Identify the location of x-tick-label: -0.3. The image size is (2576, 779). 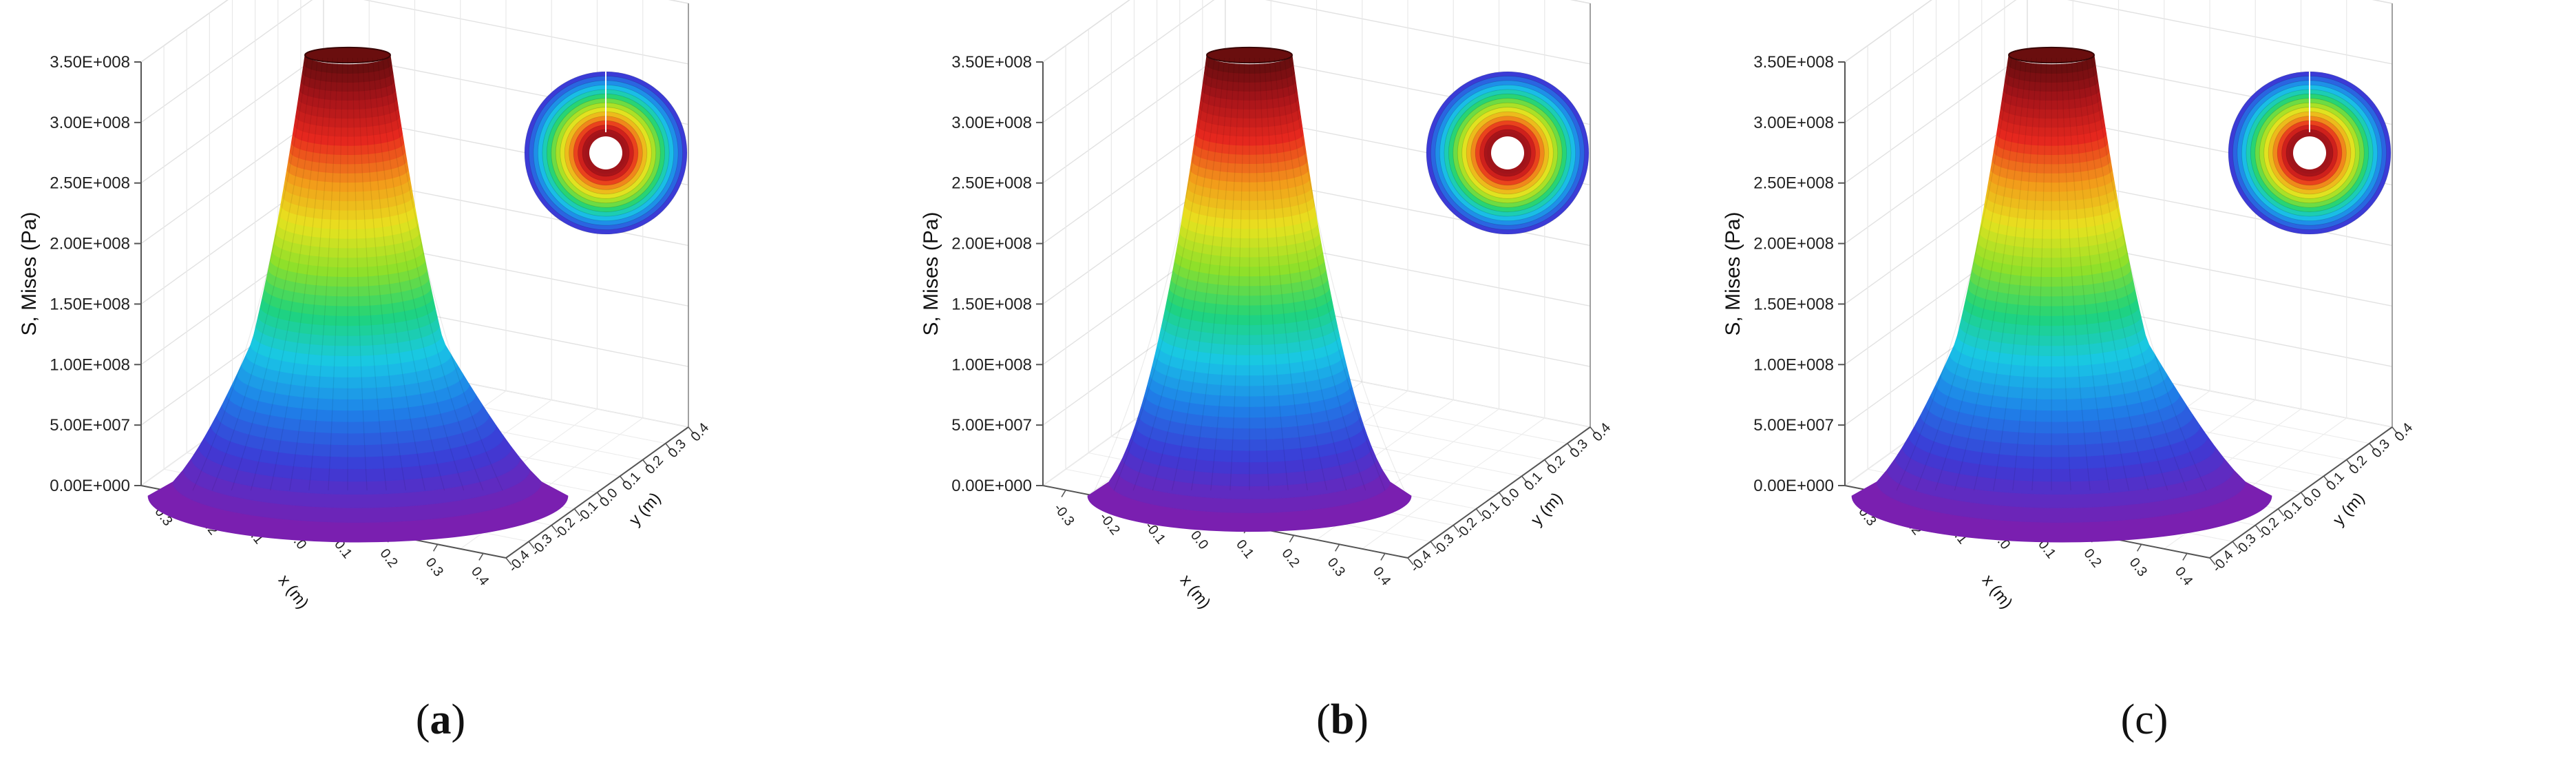
(1064, 515).